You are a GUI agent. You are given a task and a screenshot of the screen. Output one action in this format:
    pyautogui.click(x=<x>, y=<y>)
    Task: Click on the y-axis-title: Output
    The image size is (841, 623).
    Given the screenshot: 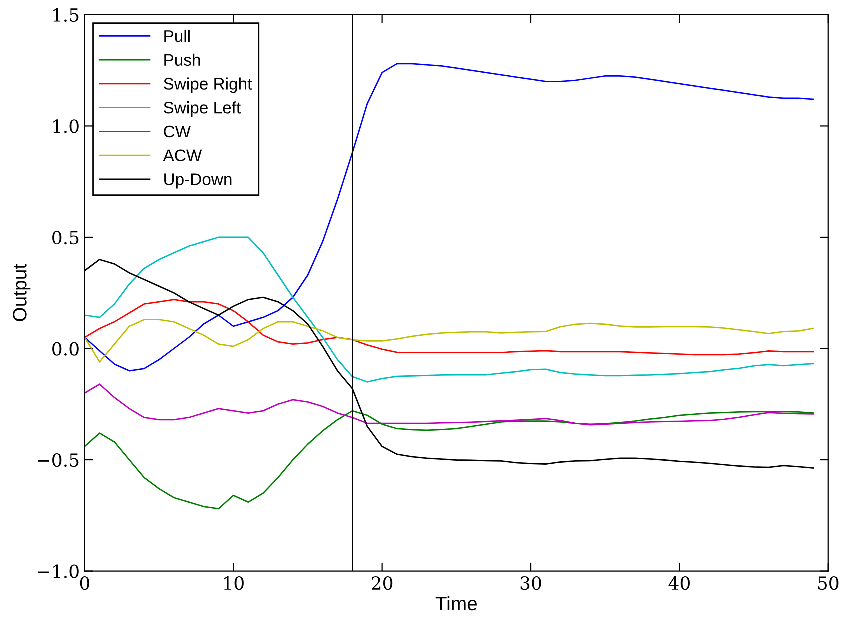 What is the action you would take?
    pyautogui.click(x=22, y=293)
    